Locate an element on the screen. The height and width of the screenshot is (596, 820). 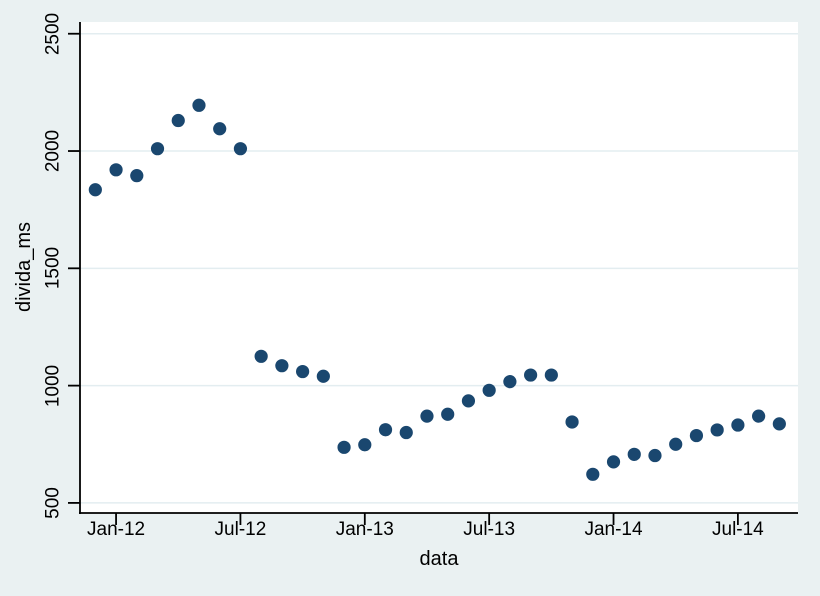
y-tick-label-500: 500 is located at coordinates (53, 503).